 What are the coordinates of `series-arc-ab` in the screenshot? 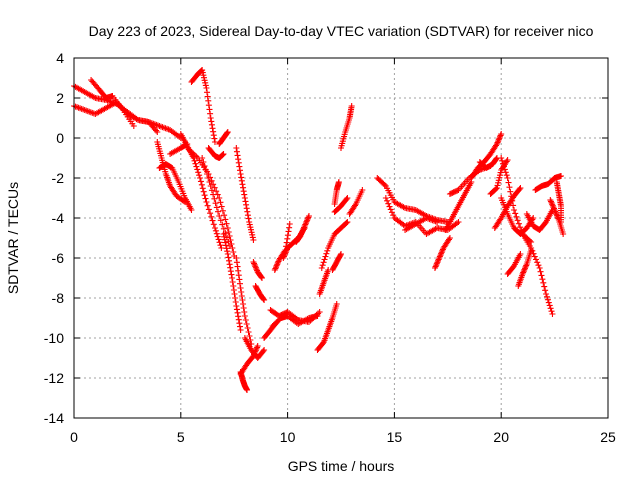 It's located at (334, 245).